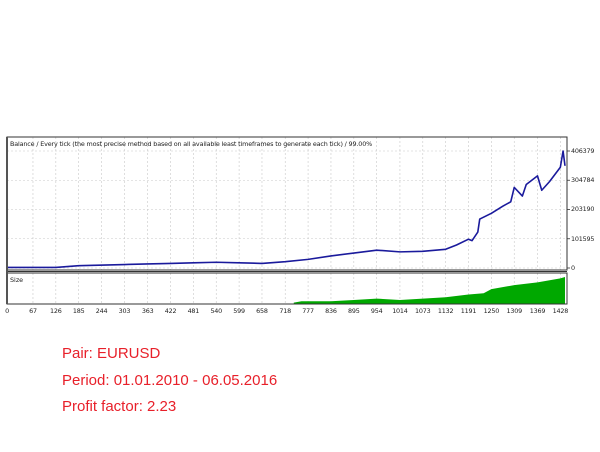 The image size is (600, 452). Describe the element at coordinates (170, 380) in the screenshot. I see `period-label: Period: 01.01.2010 - 06.05.2016` at that location.